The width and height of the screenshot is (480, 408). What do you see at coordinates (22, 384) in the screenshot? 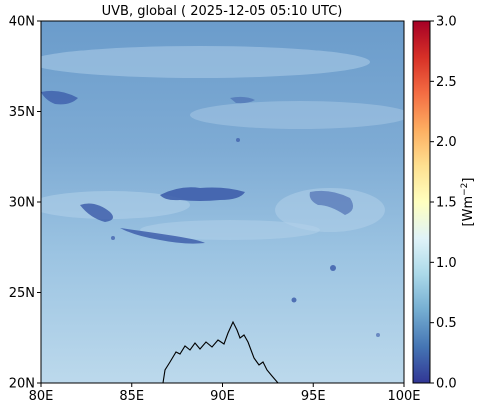
I see `y-tick-label: 20N` at bounding box center [22, 384].